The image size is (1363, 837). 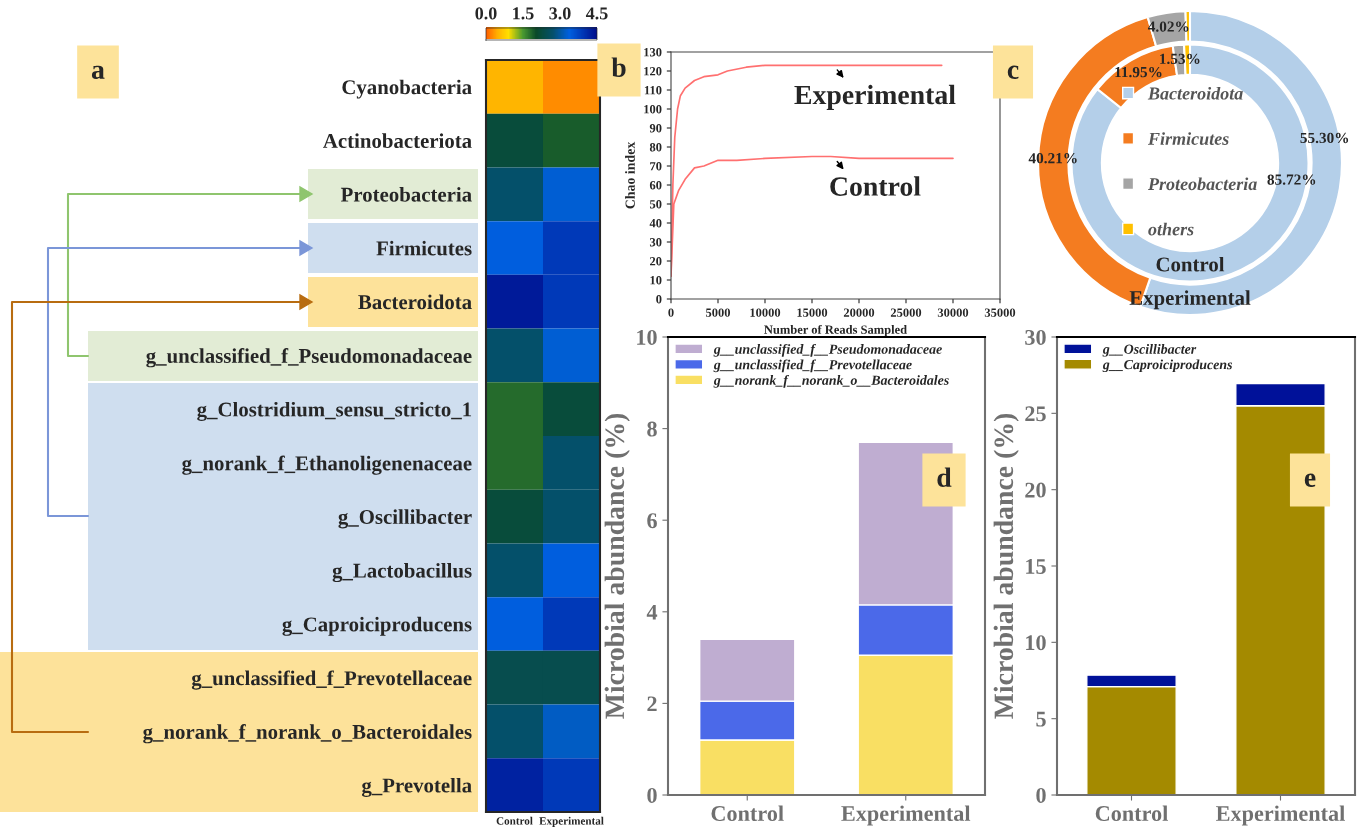 What do you see at coordinates (523, 13) in the screenshot?
I see `color-bar-label: 1.5` at bounding box center [523, 13].